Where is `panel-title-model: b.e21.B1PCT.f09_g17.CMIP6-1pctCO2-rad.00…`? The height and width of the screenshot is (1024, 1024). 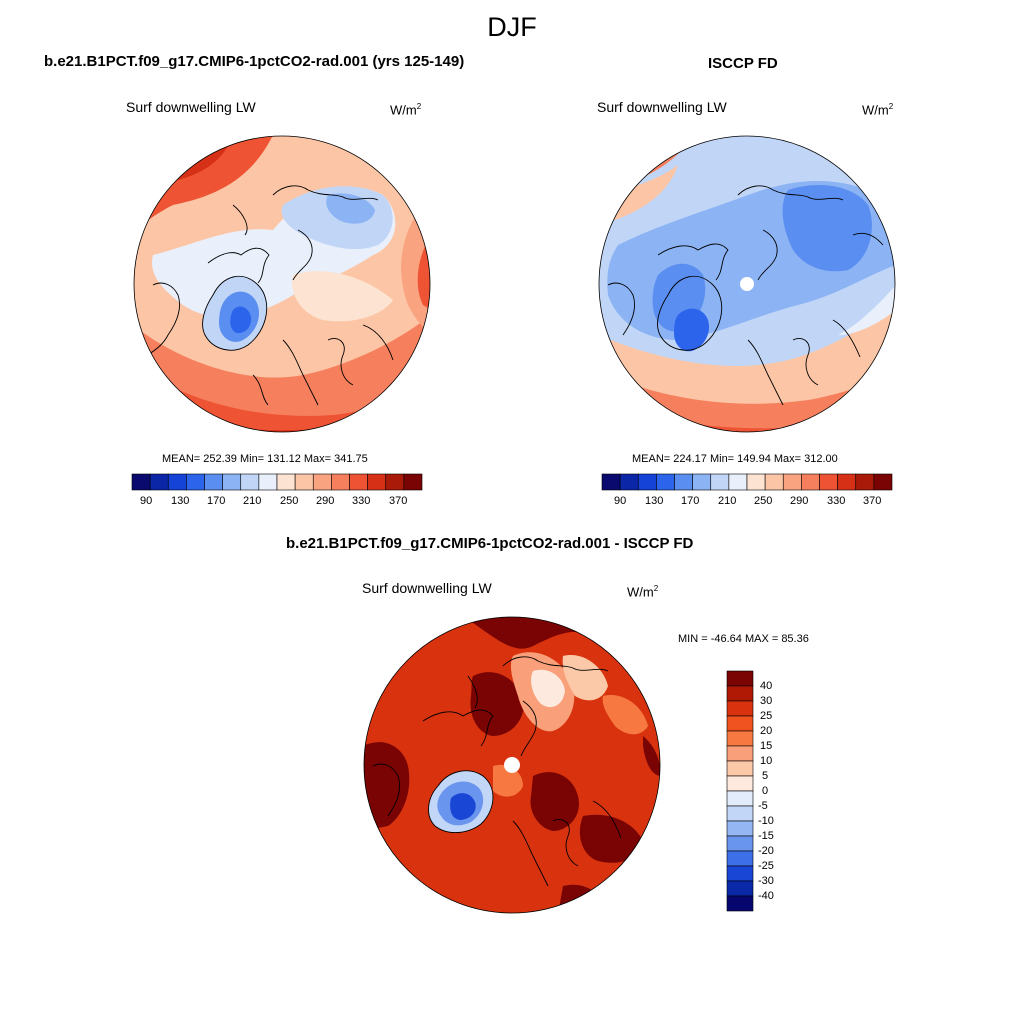 panel-title-model: b.e21.B1PCT.f09_g17.CMIP6-1pctCO2-rad.00… is located at coordinates (254, 61).